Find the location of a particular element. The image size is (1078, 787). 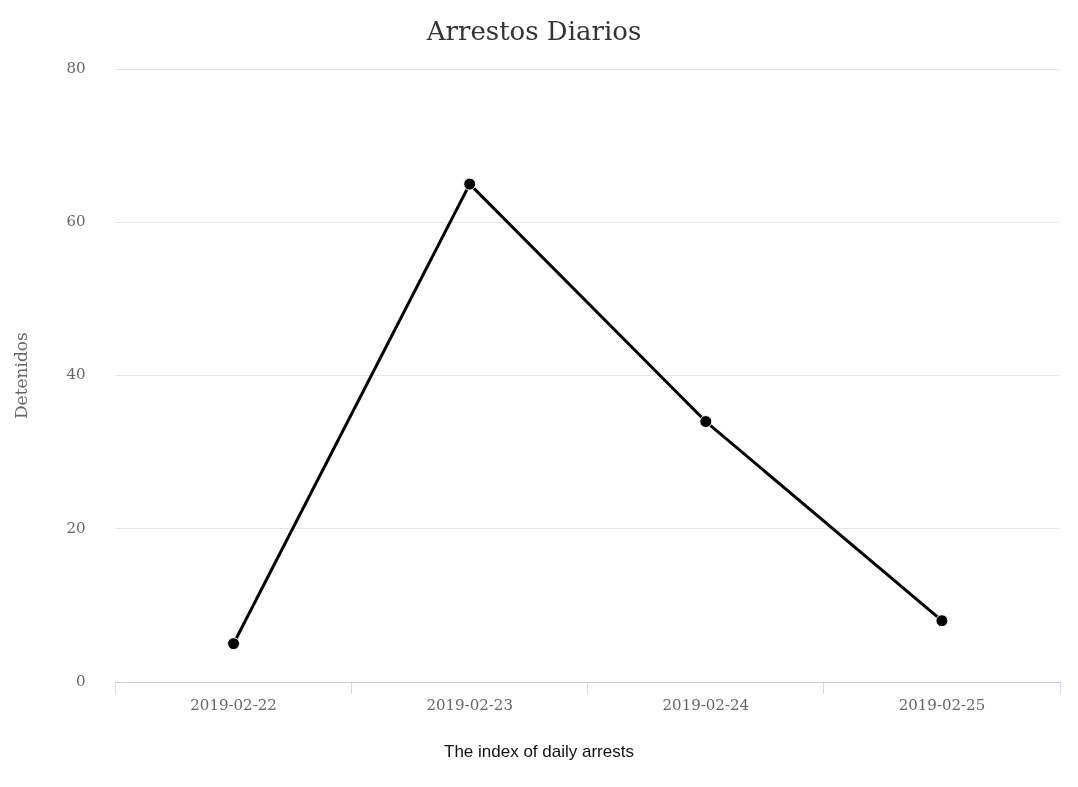

x-tick-label: 2019-02-23 is located at coordinates (469, 704).